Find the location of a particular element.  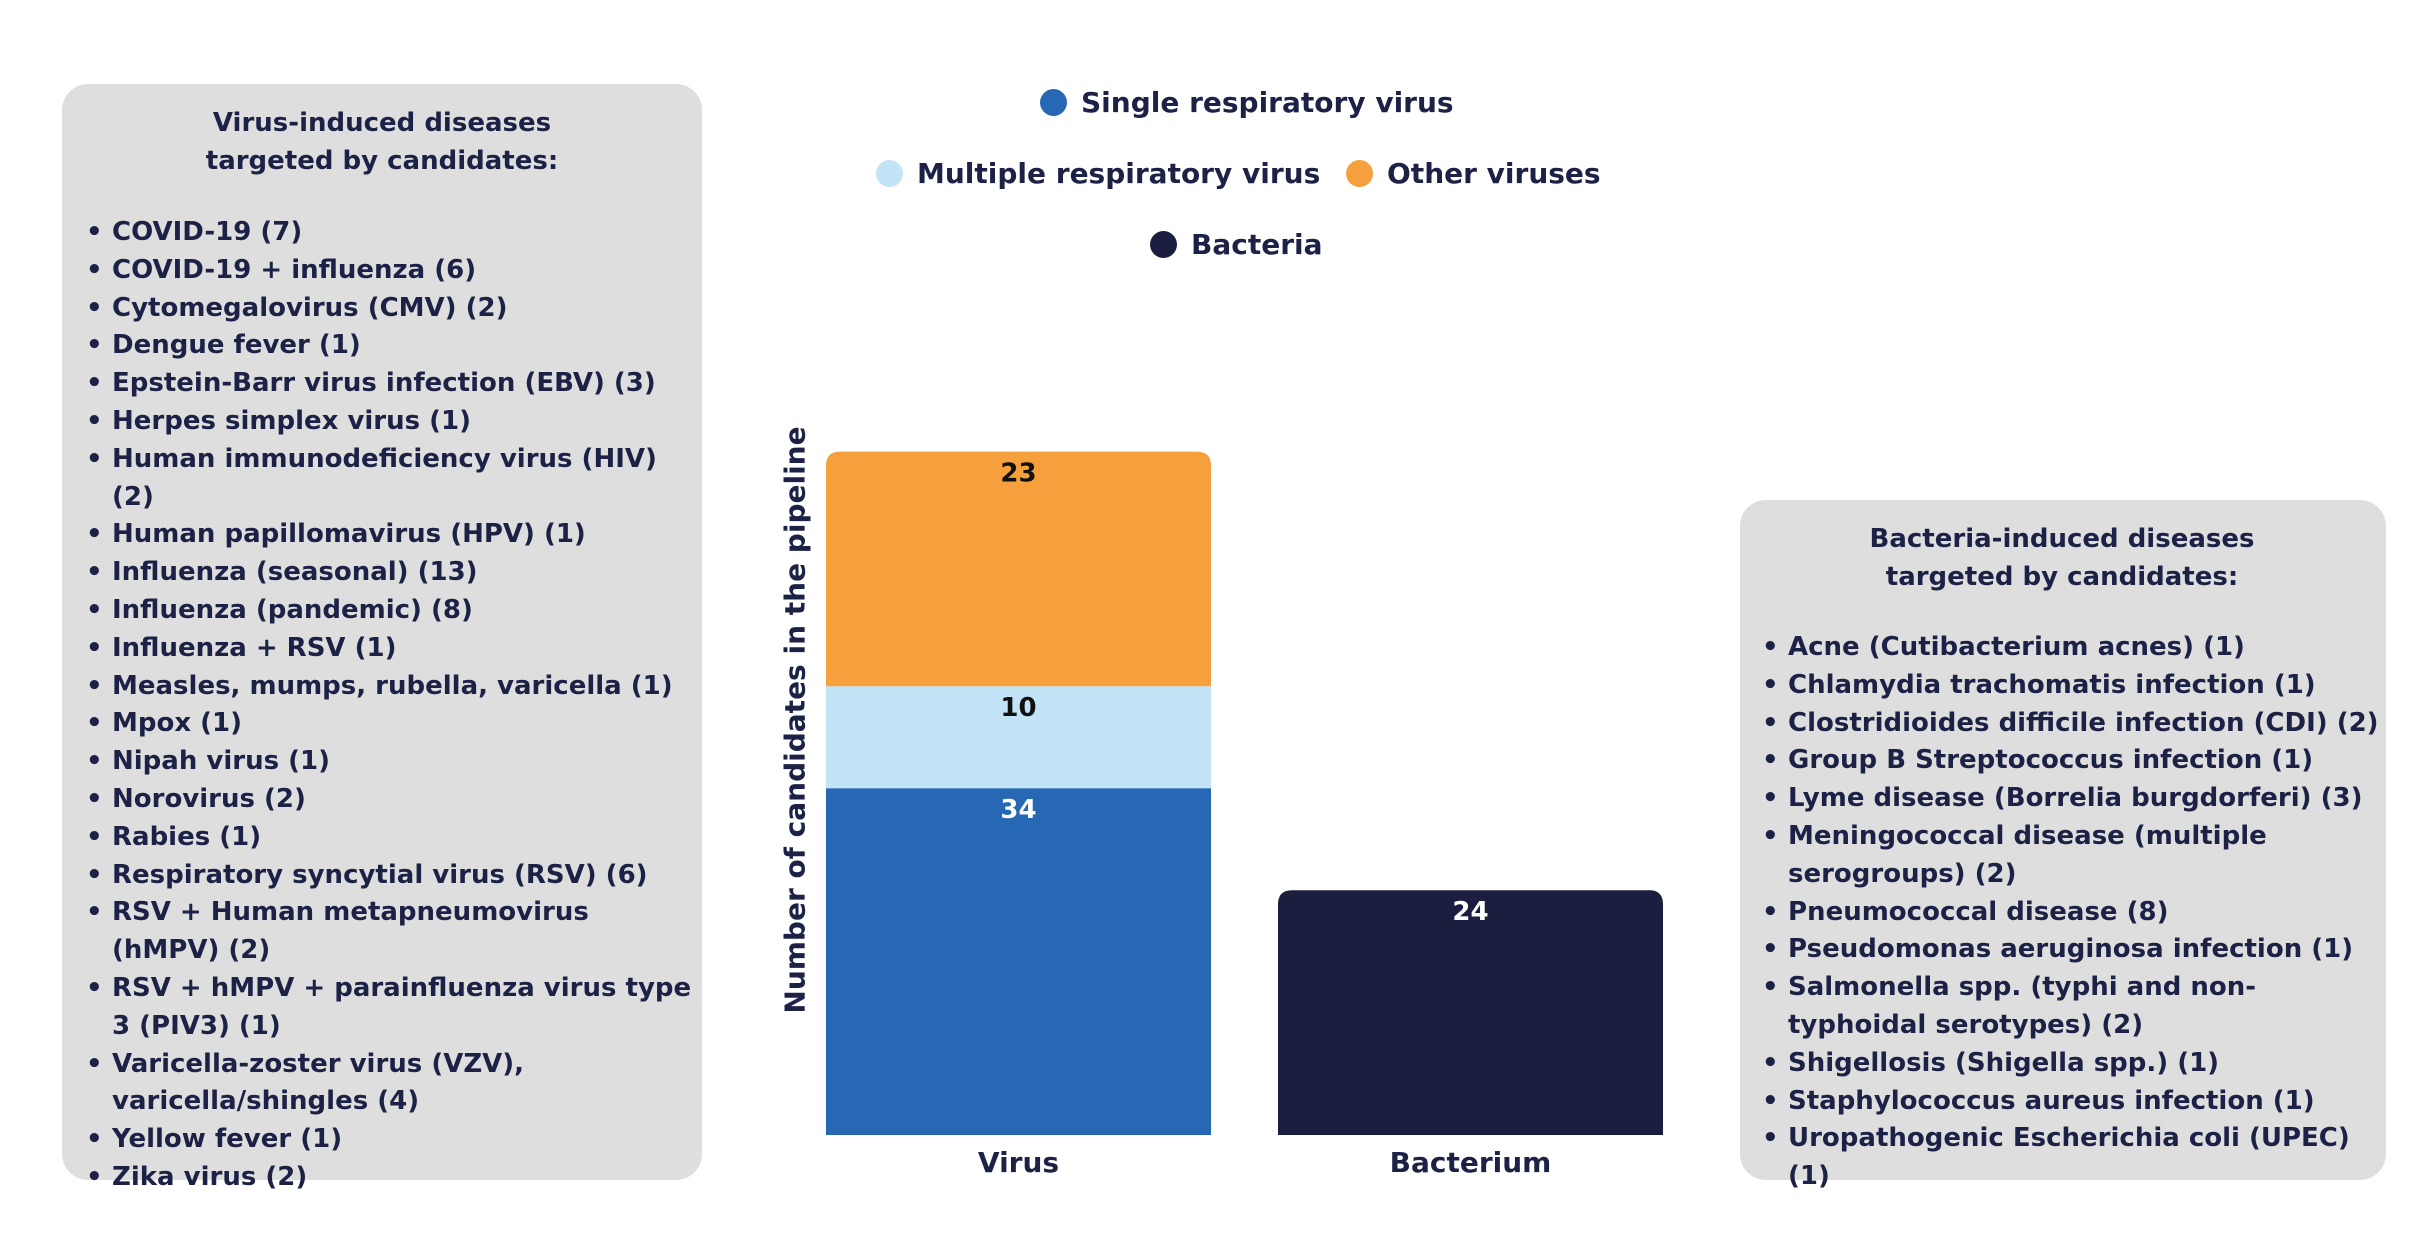

bacteria-disease-item: Lyme disease (Borrelia burgdorferi) (3) is located at coordinates (2074, 799).